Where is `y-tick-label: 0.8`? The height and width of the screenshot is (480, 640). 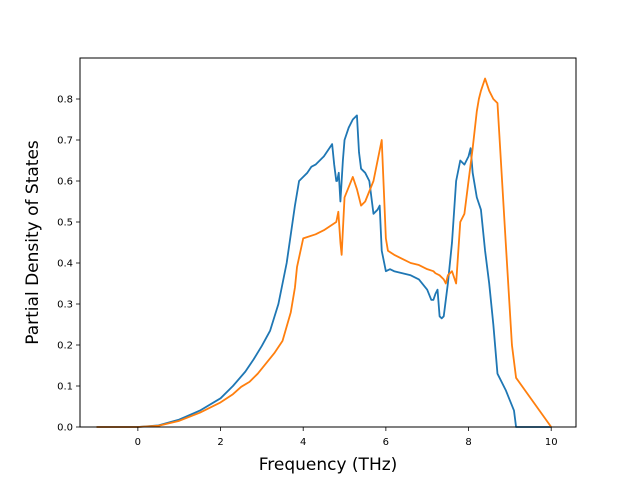 y-tick-label: 0.8 is located at coordinates (65, 100).